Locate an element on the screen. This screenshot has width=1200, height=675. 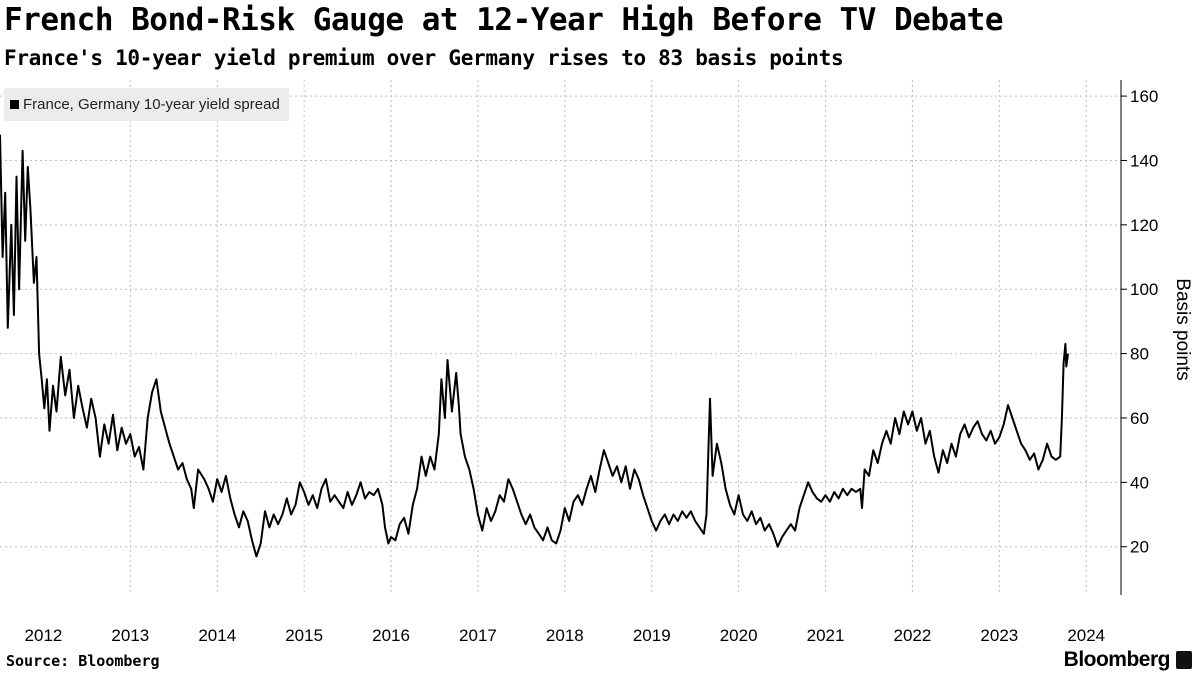
y-tick-label: 100 is located at coordinates (1144, 289).